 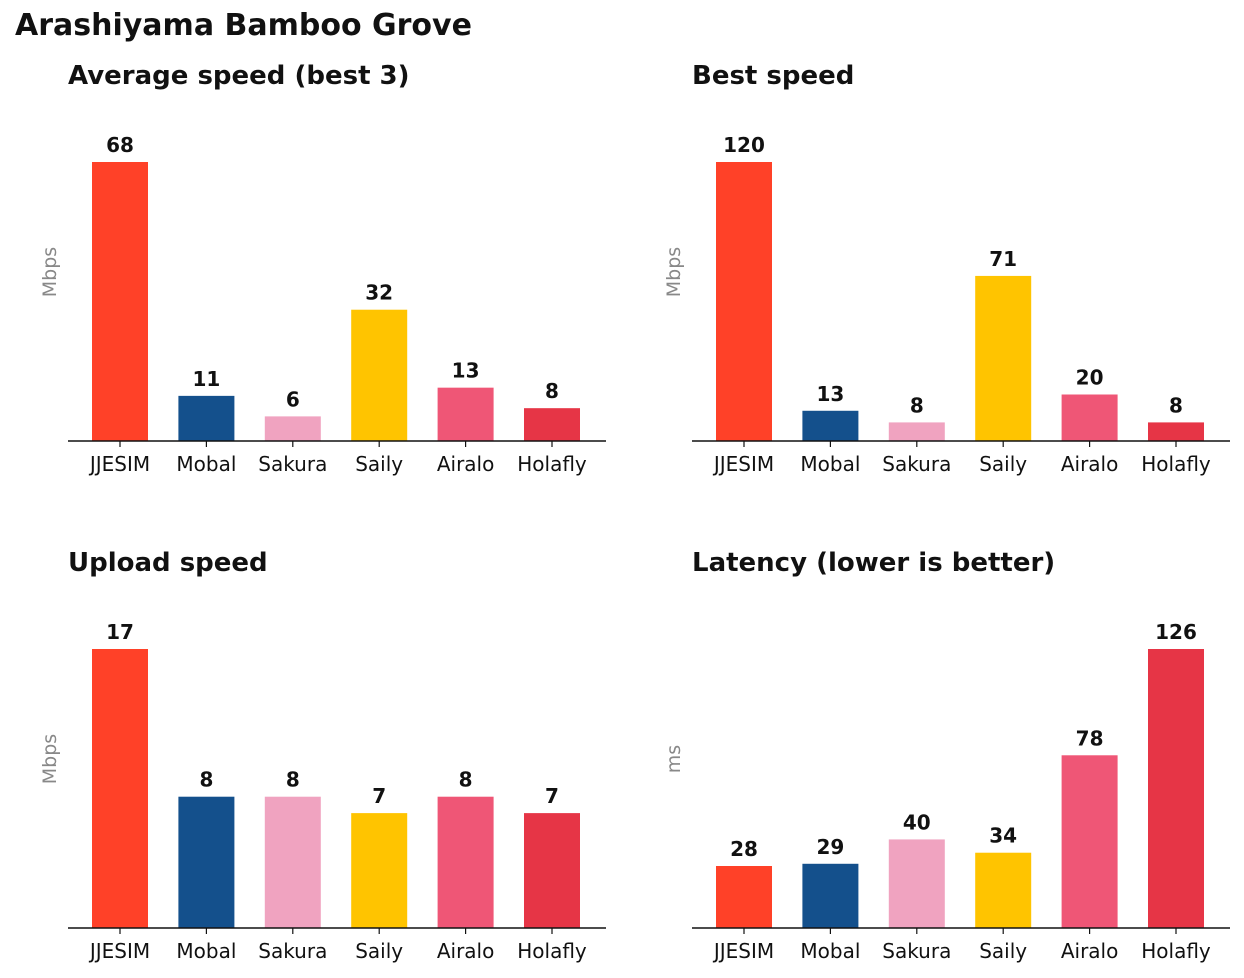 What do you see at coordinates (168, 563) in the screenshot?
I see `panel-title: Upload speed` at bounding box center [168, 563].